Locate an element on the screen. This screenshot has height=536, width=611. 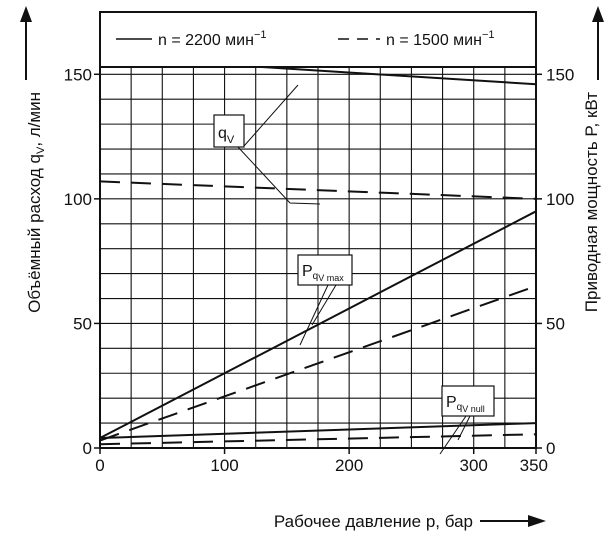
y-left-tick-label: 100 is located at coordinates (78, 199).